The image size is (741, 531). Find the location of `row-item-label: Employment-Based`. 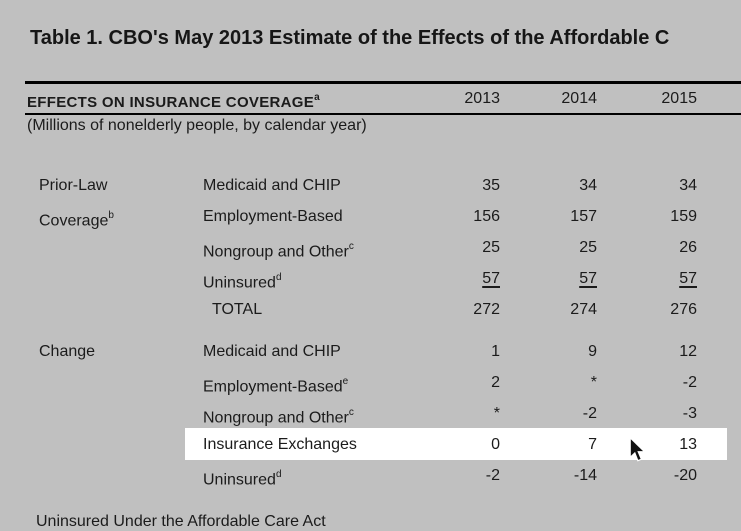

row-item-label: Employment-Based is located at coordinates (273, 216).